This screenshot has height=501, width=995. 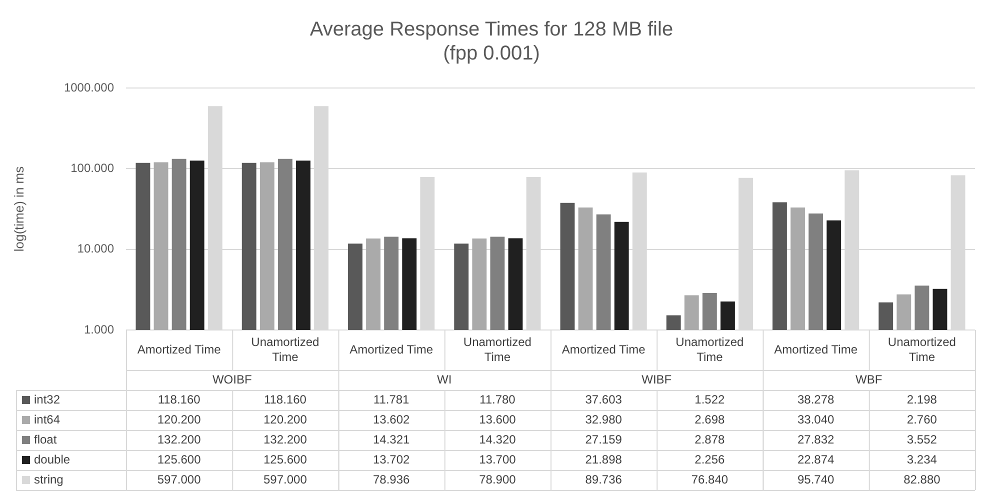 I want to click on legend-label: int32, so click(x=47, y=399).